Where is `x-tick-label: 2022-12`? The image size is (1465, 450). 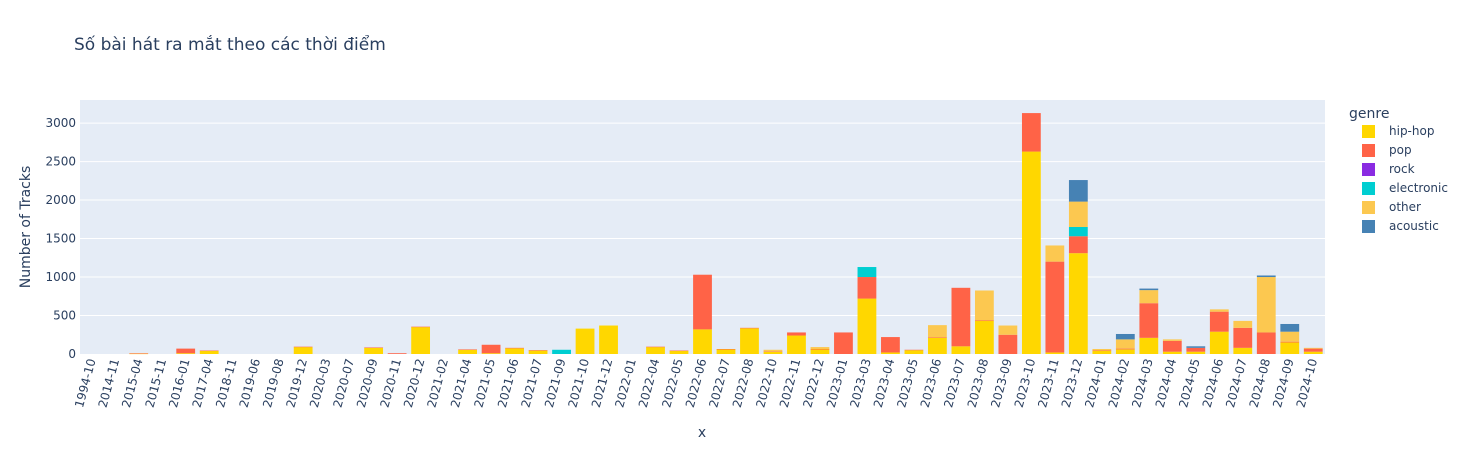 x-tick-label: 2022-12 is located at coordinates (813, 383).